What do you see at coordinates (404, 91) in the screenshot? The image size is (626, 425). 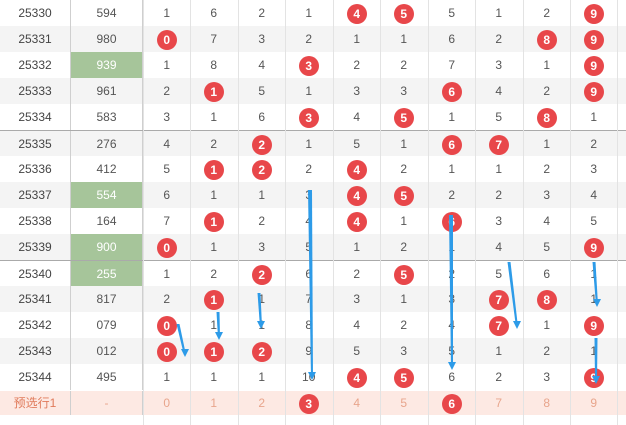 I see `digit-cell-5: 3` at bounding box center [404, 91].